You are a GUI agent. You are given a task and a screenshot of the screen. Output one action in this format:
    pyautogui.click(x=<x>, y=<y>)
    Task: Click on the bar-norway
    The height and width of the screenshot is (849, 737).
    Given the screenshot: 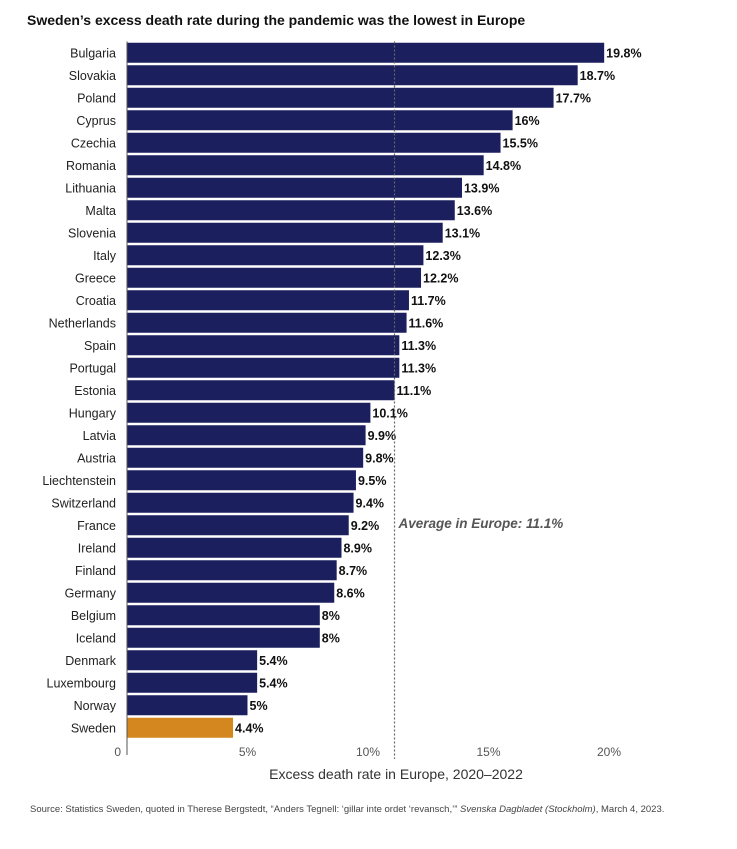 What is the action you would take?
    pyautogui.click(x=187, y=705)
    